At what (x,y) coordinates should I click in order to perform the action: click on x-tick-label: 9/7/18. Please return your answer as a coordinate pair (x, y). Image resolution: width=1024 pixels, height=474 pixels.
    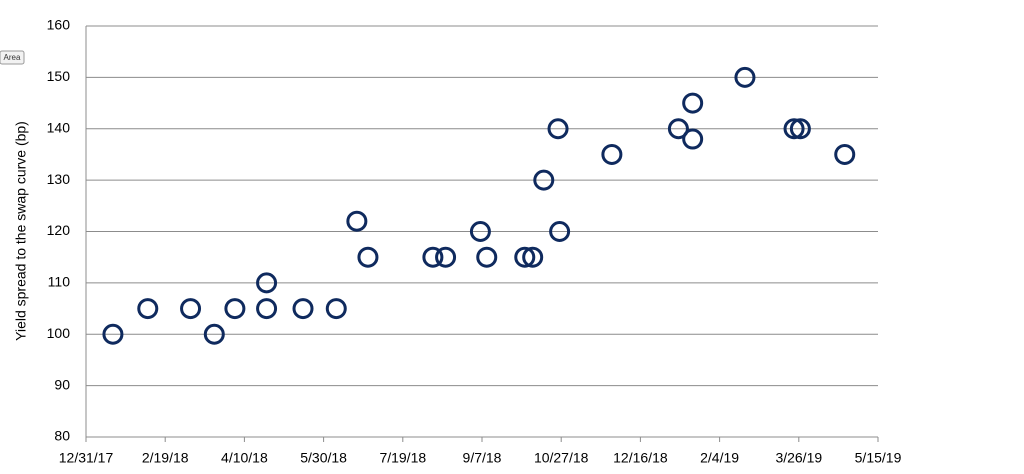
    Looking at the image, I should click on (482, 458).